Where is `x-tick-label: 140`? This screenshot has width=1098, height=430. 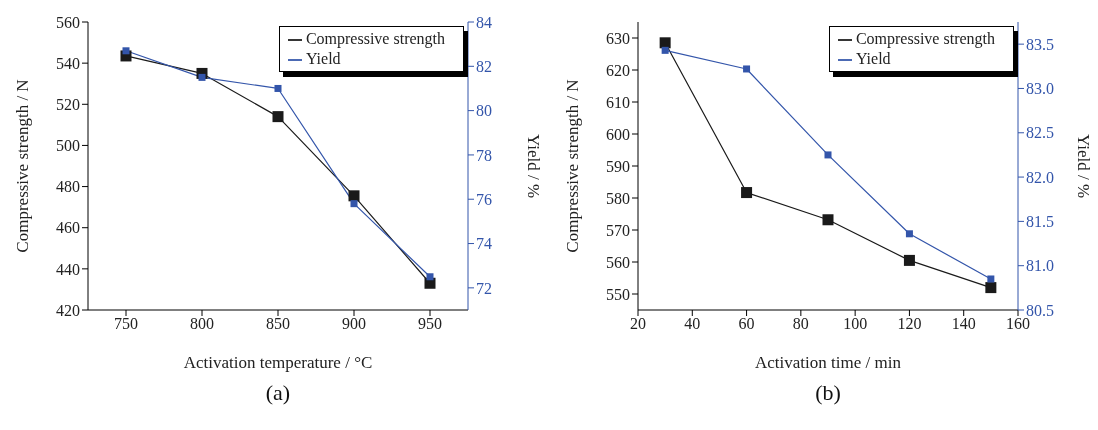 x-tick-label: 140 is located at coordinates (963, 324).